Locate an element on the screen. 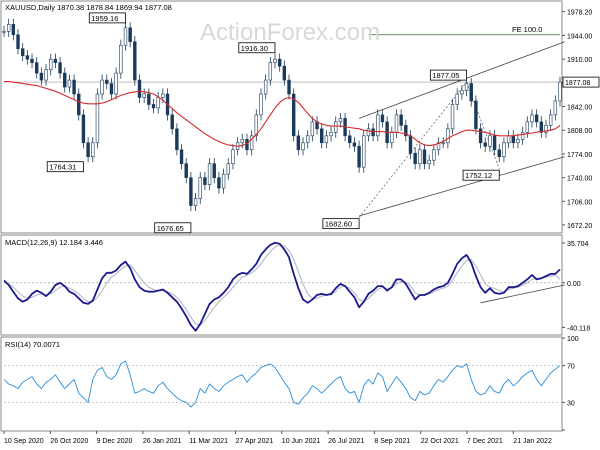 This screenshot has width=600, height=450. swing-label-0: 1959.16 is located at coordinates (104, 18).